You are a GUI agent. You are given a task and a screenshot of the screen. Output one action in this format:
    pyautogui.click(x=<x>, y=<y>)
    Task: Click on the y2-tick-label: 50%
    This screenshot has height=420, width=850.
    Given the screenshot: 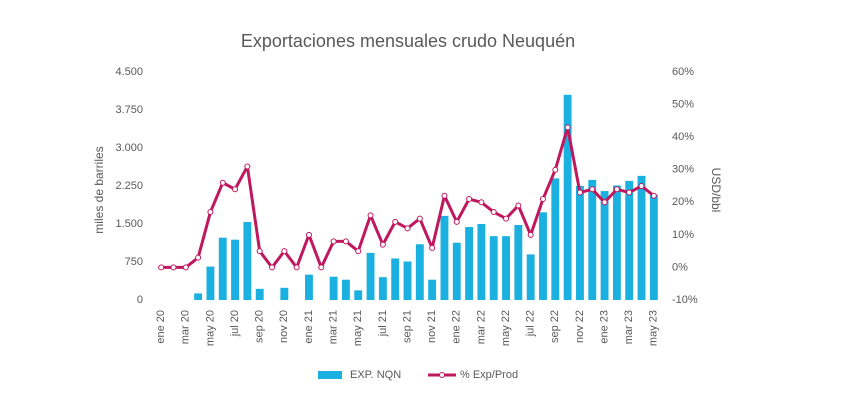 What is the action you would take?
    pyautogui.click(x=683, y=104)
    